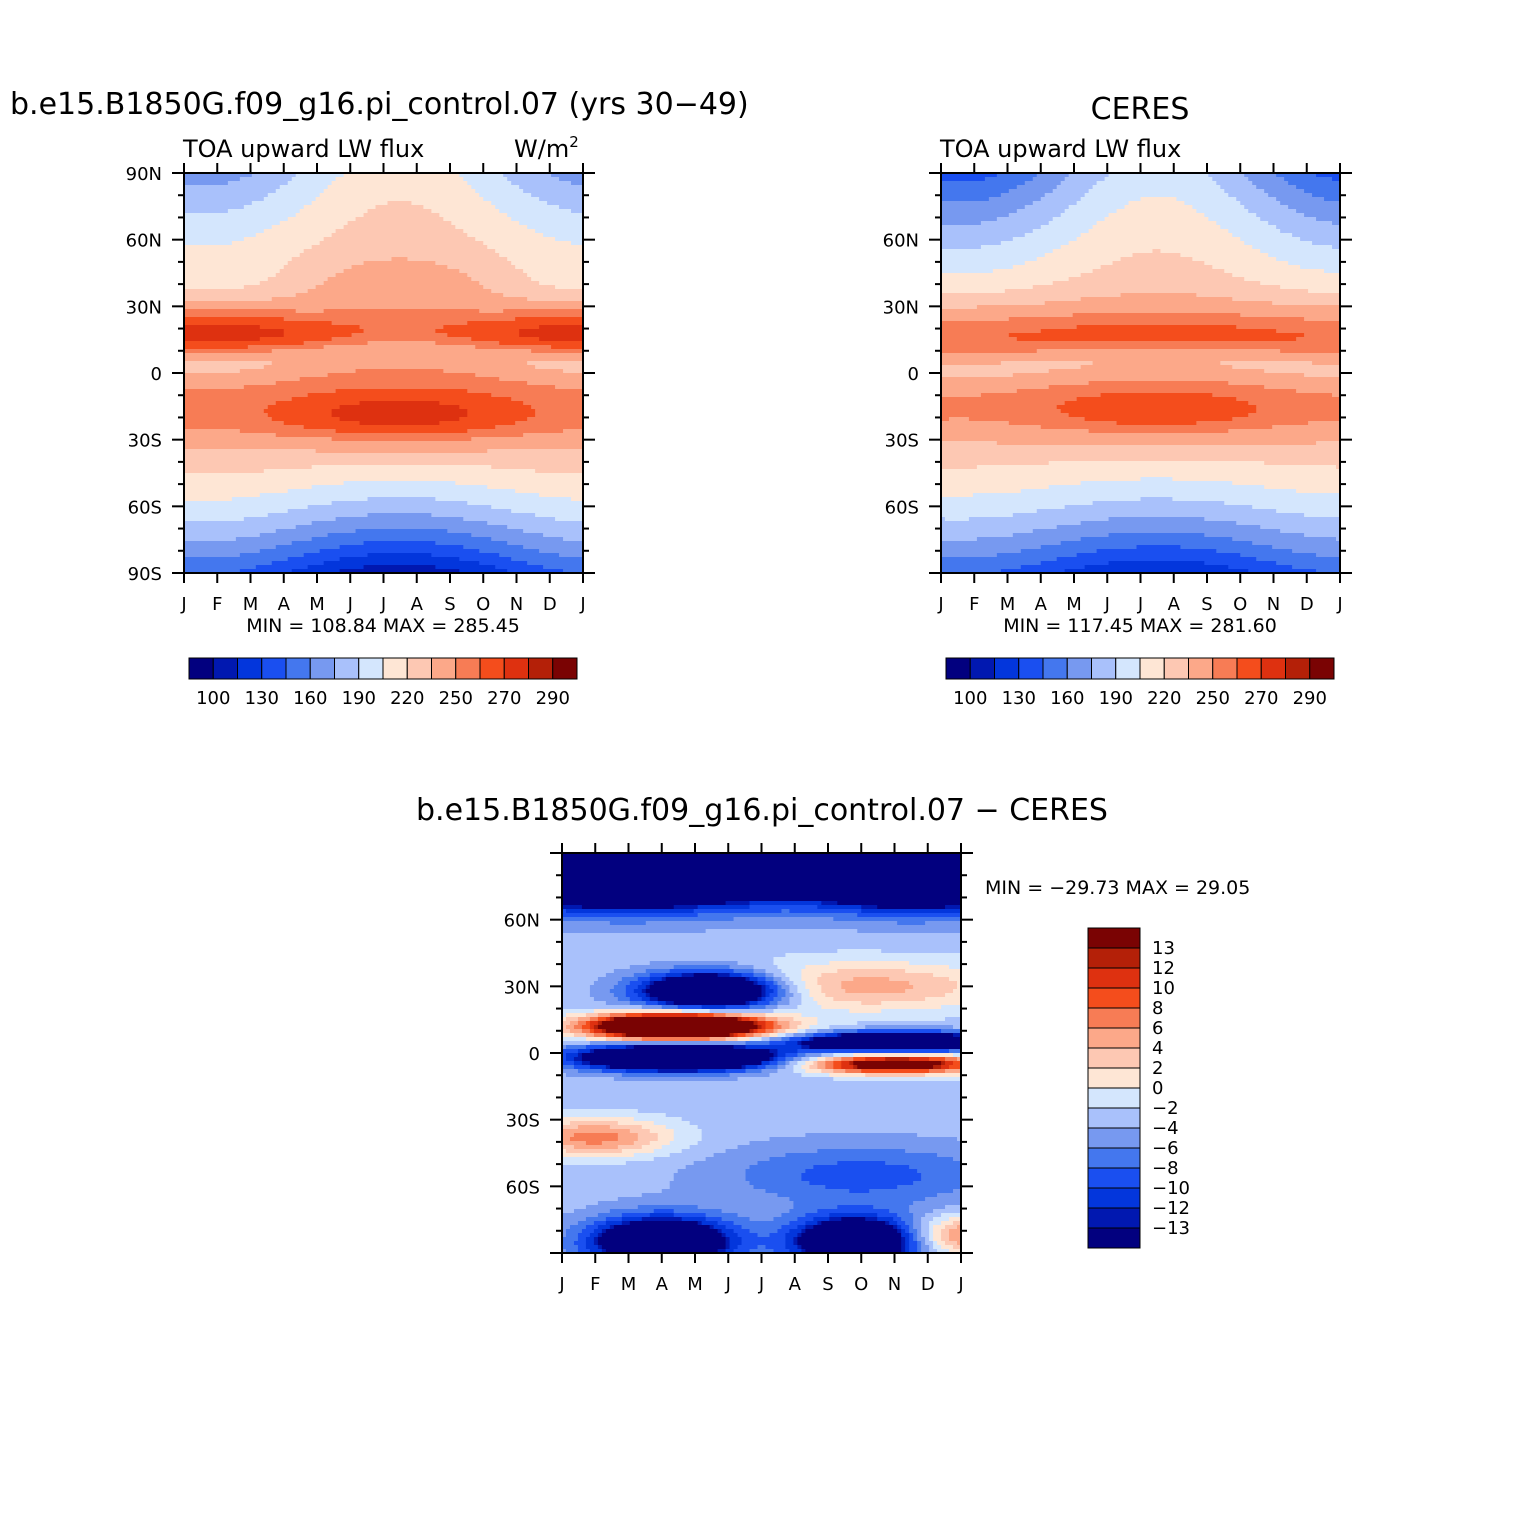  What do you see at coordinates (145, 441) in the screenshot?
I see `model-lat-label: 30S` at bounding box center [145, 441].